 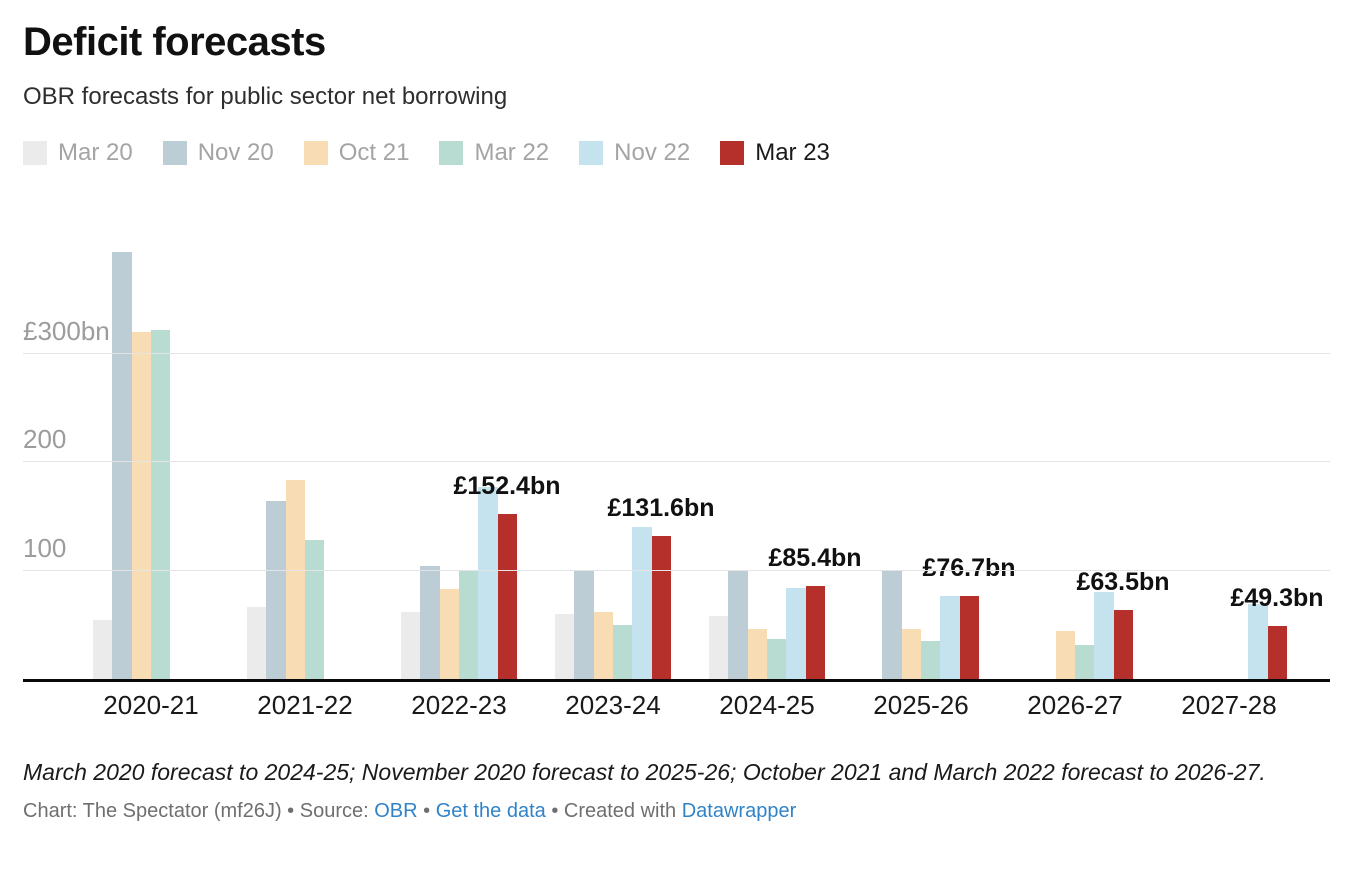 What do you see at coordinates (45, 547) in the screenshot?
I see `y-axis-tick-100: 100` at bounding box center [45, 547].